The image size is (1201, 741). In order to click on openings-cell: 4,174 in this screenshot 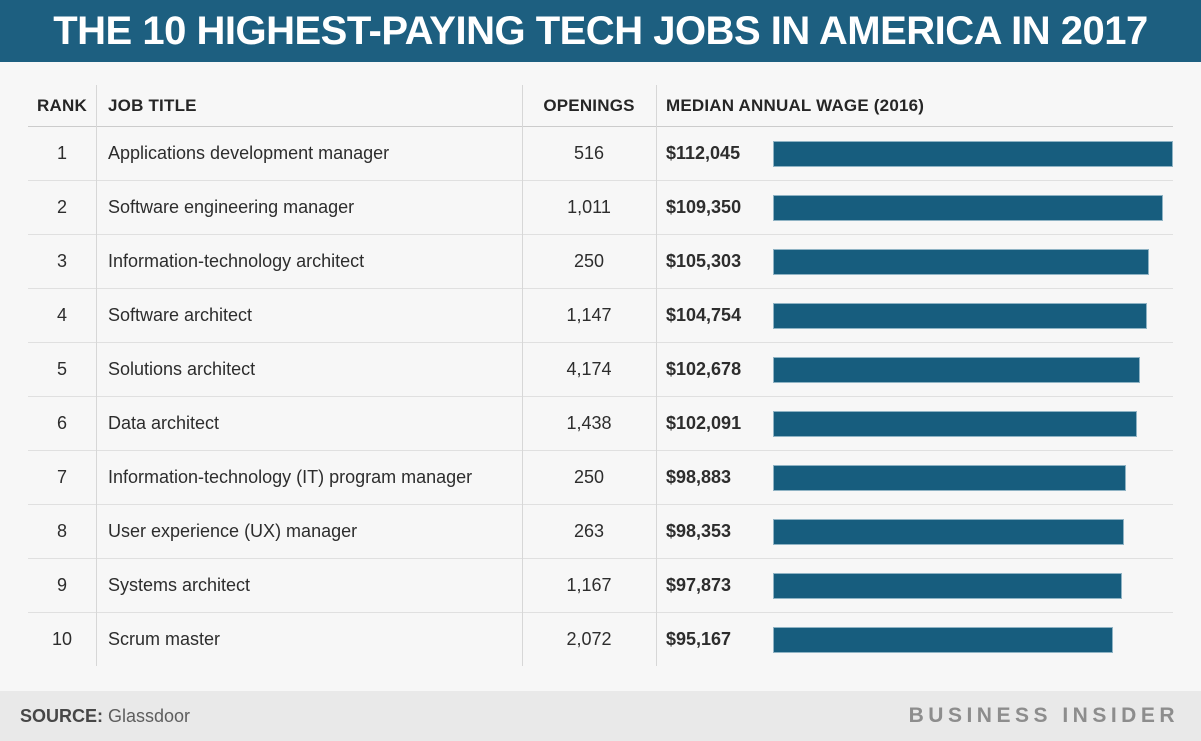, I will do `click(589, 369)`.